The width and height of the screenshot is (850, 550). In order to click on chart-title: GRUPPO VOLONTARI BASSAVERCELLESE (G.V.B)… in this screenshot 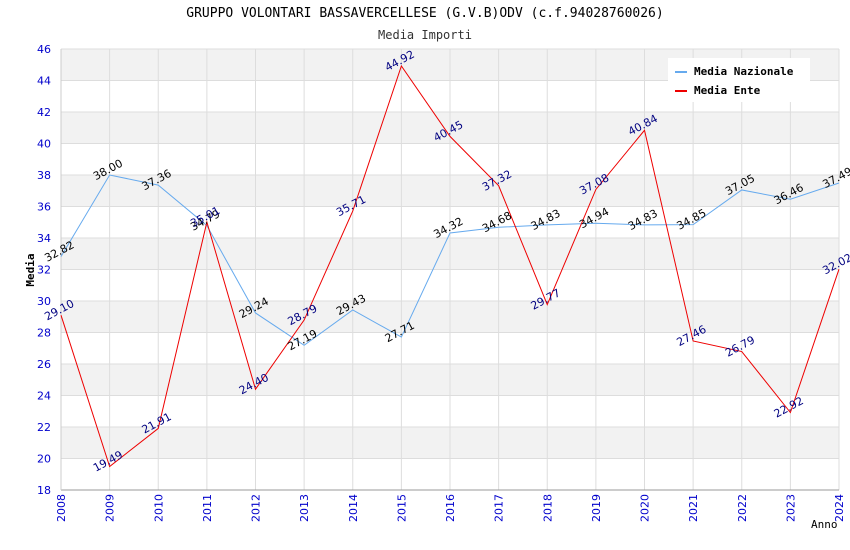, I will do `click(425, 13)`.